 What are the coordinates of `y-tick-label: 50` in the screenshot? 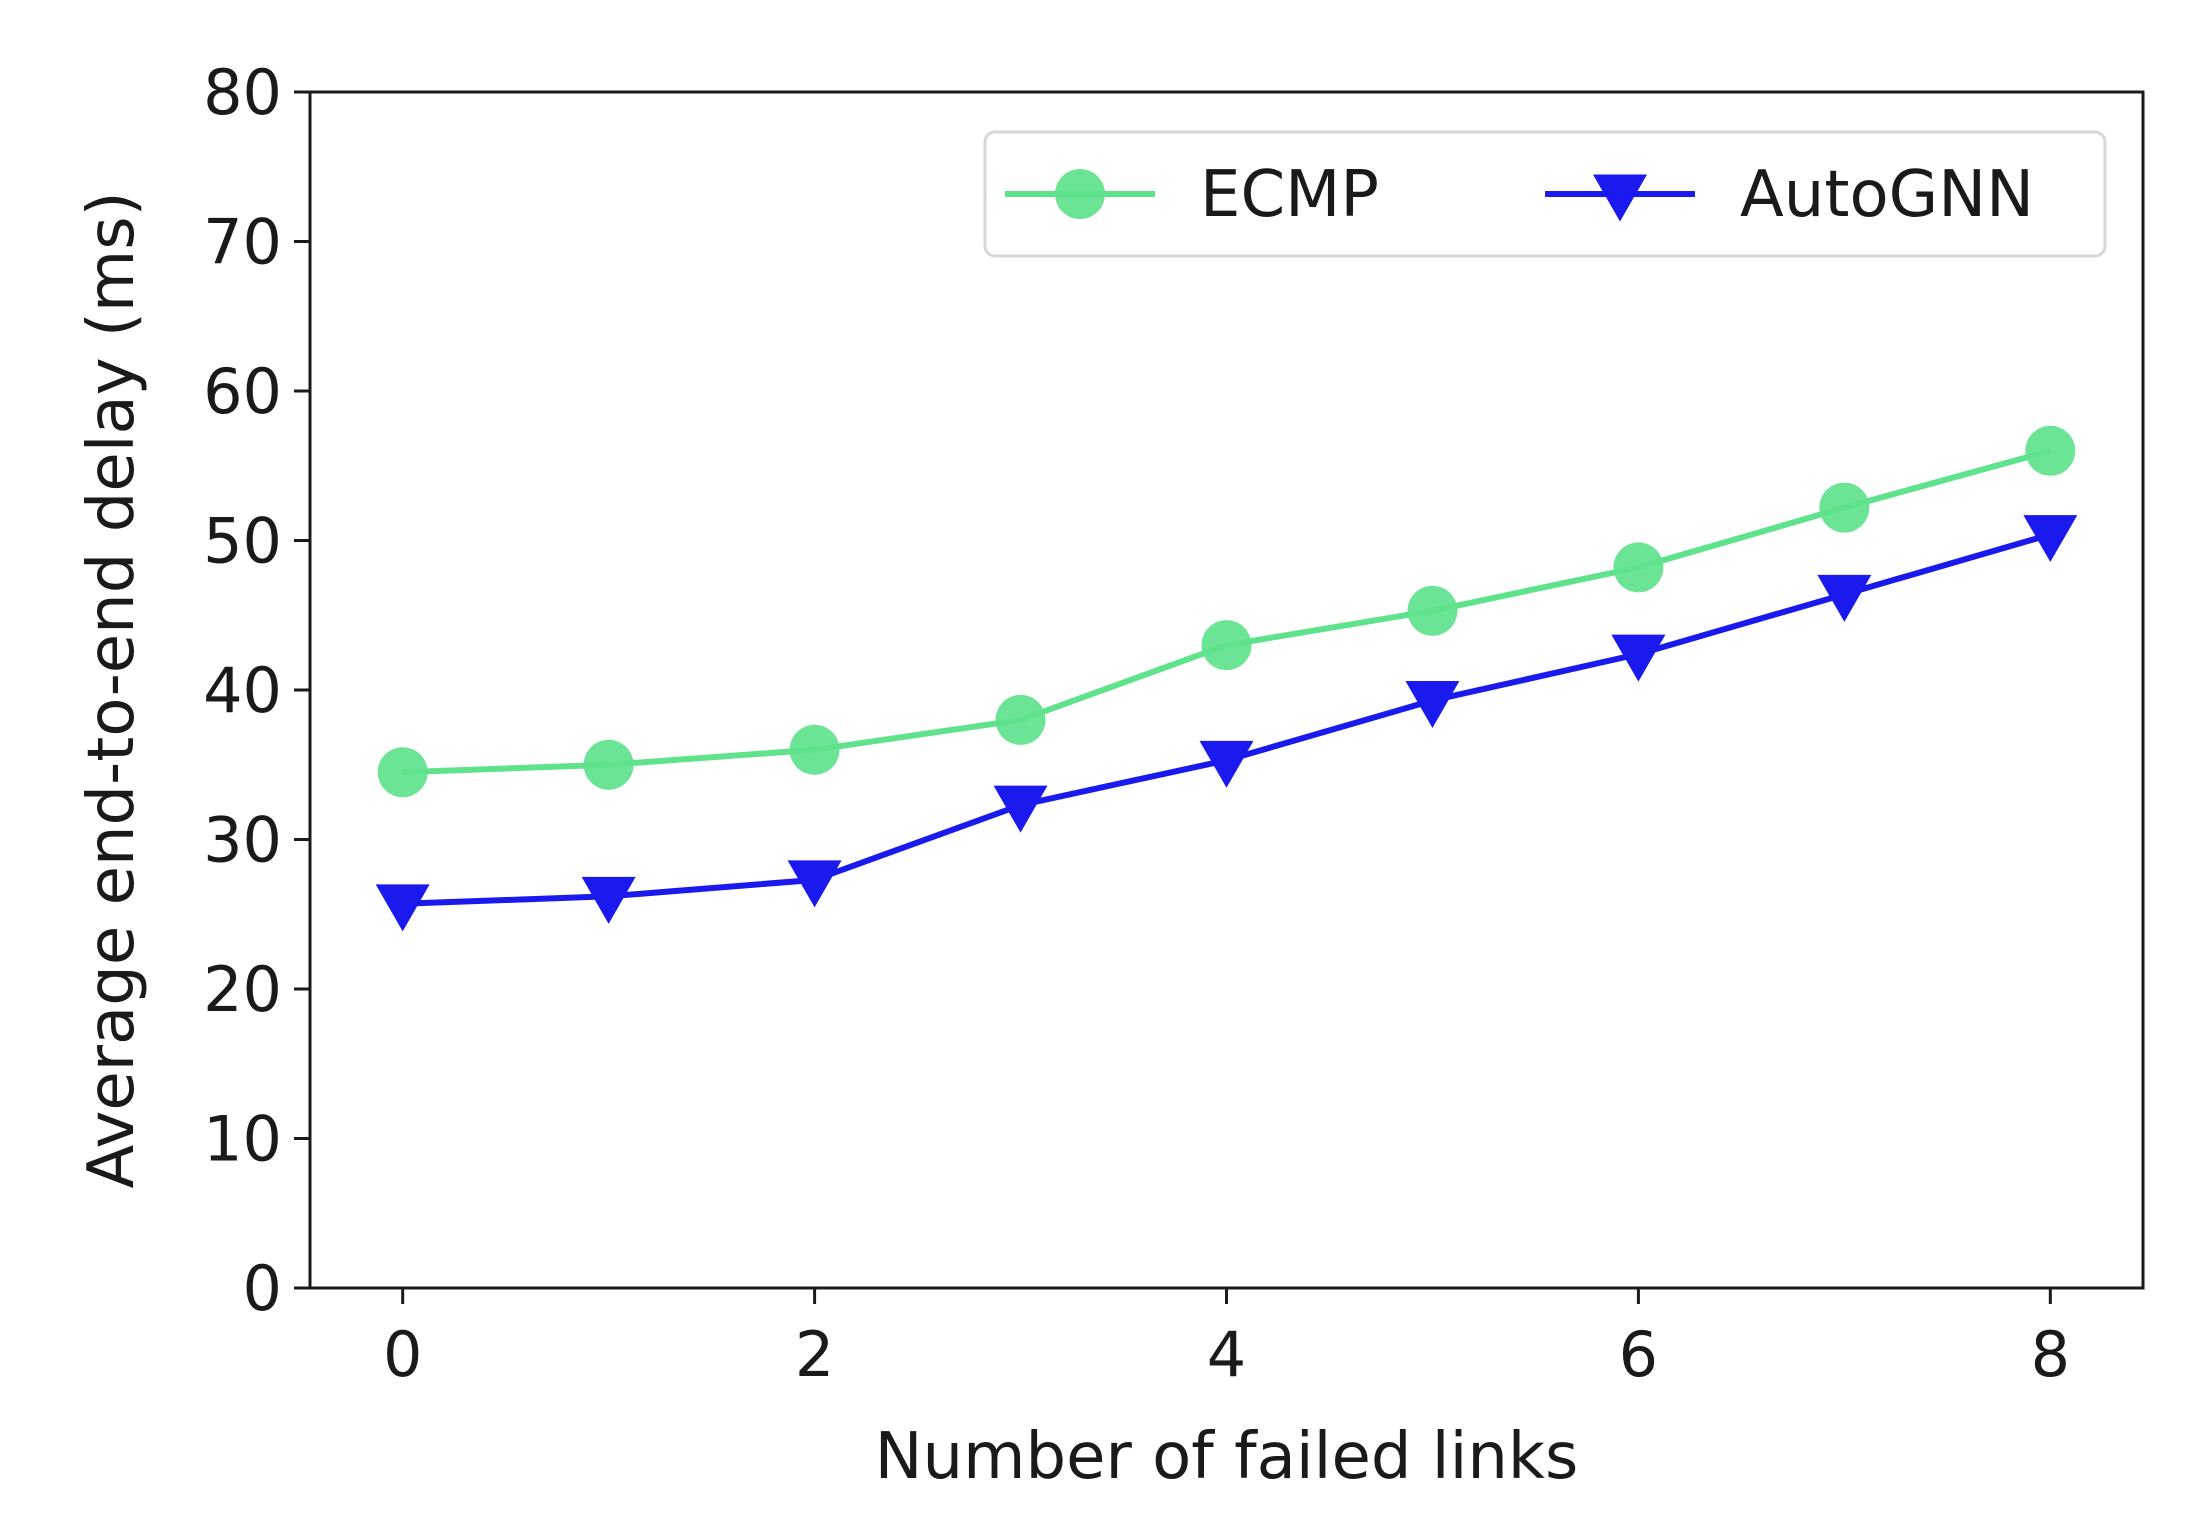 It's located at (242, 541).